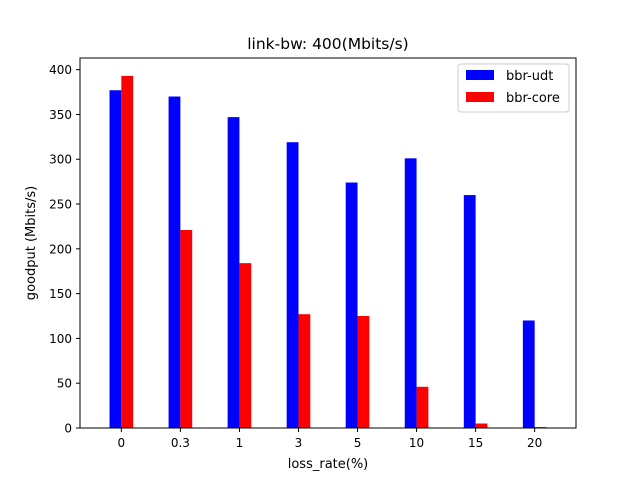 Image resolution: width=640 pixels, height=480 pixels. Describe the element at coordinates (480, 97) in the screenshot. I see `legend-swatch-bbr-core` at that location.